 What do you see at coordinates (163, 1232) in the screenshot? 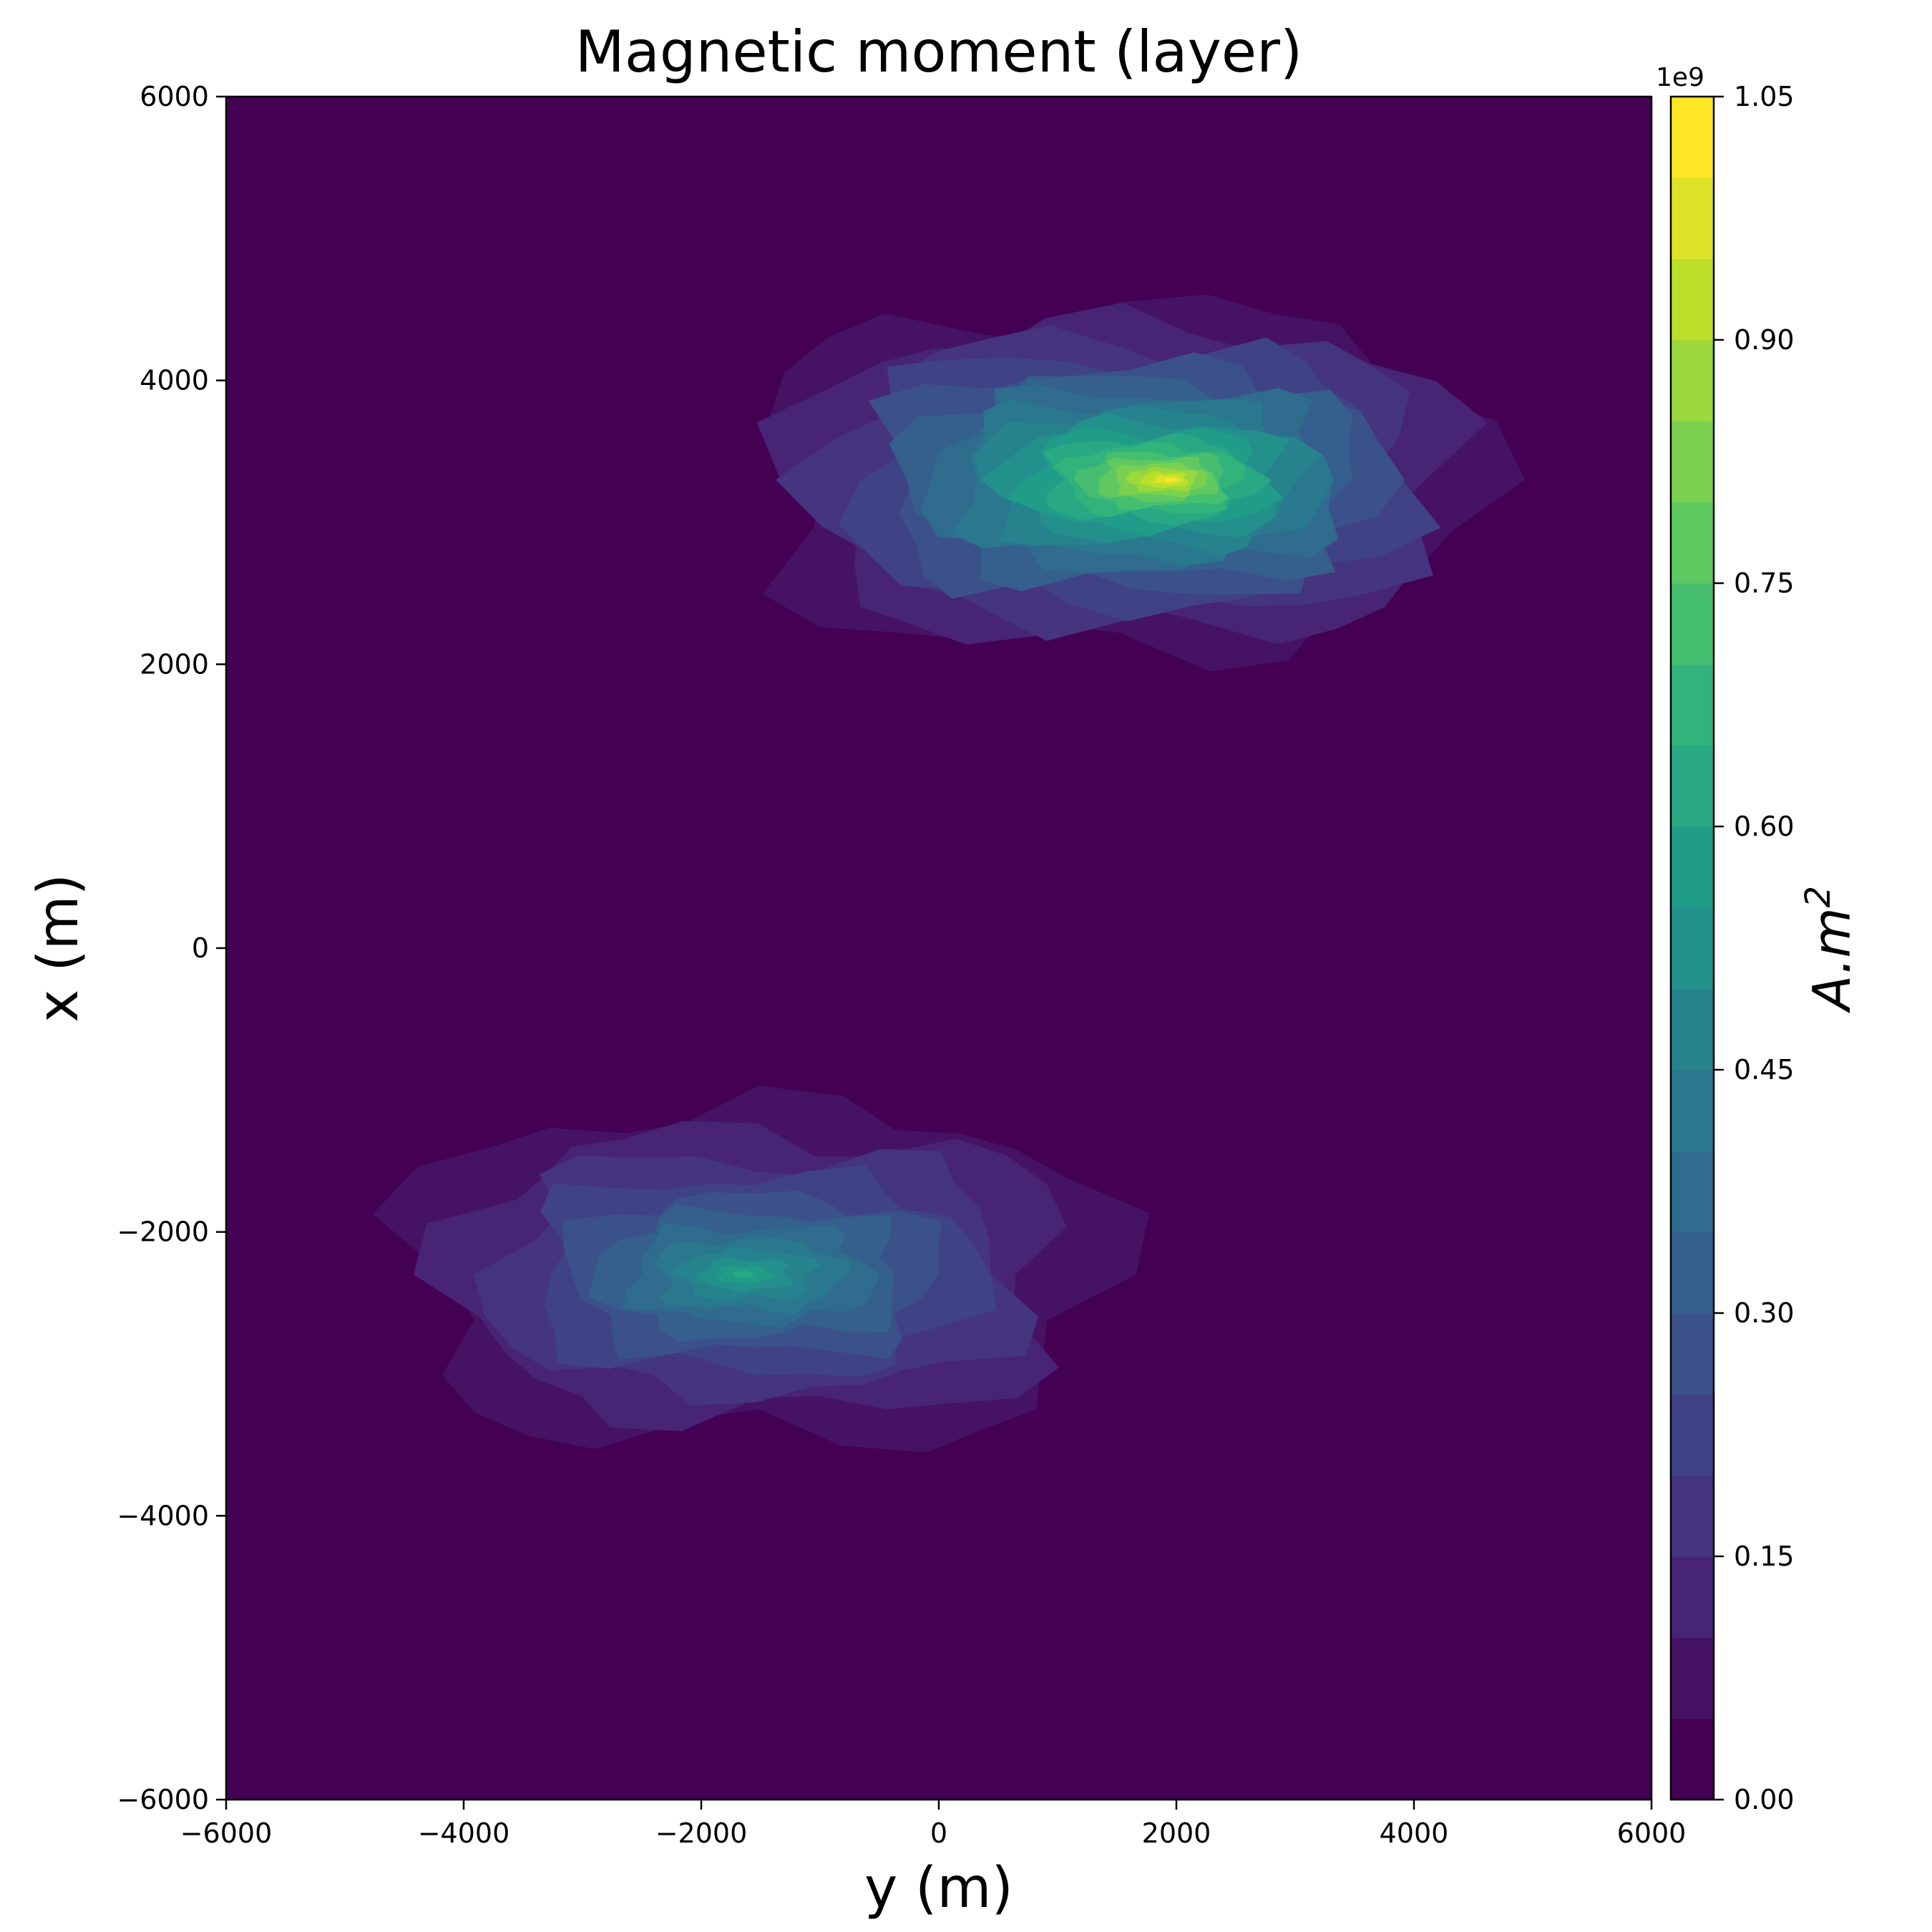
I see `y-tick-label: −2000` at bounding box center [163, 1232].